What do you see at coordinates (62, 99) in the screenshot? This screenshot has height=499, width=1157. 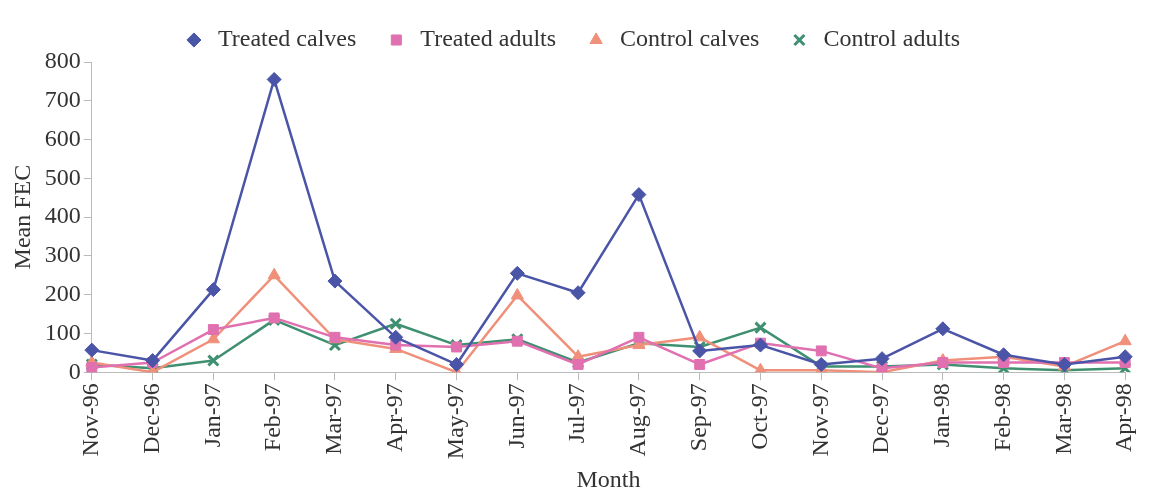 I see `y-tick-label: 700` at bounding box center [62, 99].